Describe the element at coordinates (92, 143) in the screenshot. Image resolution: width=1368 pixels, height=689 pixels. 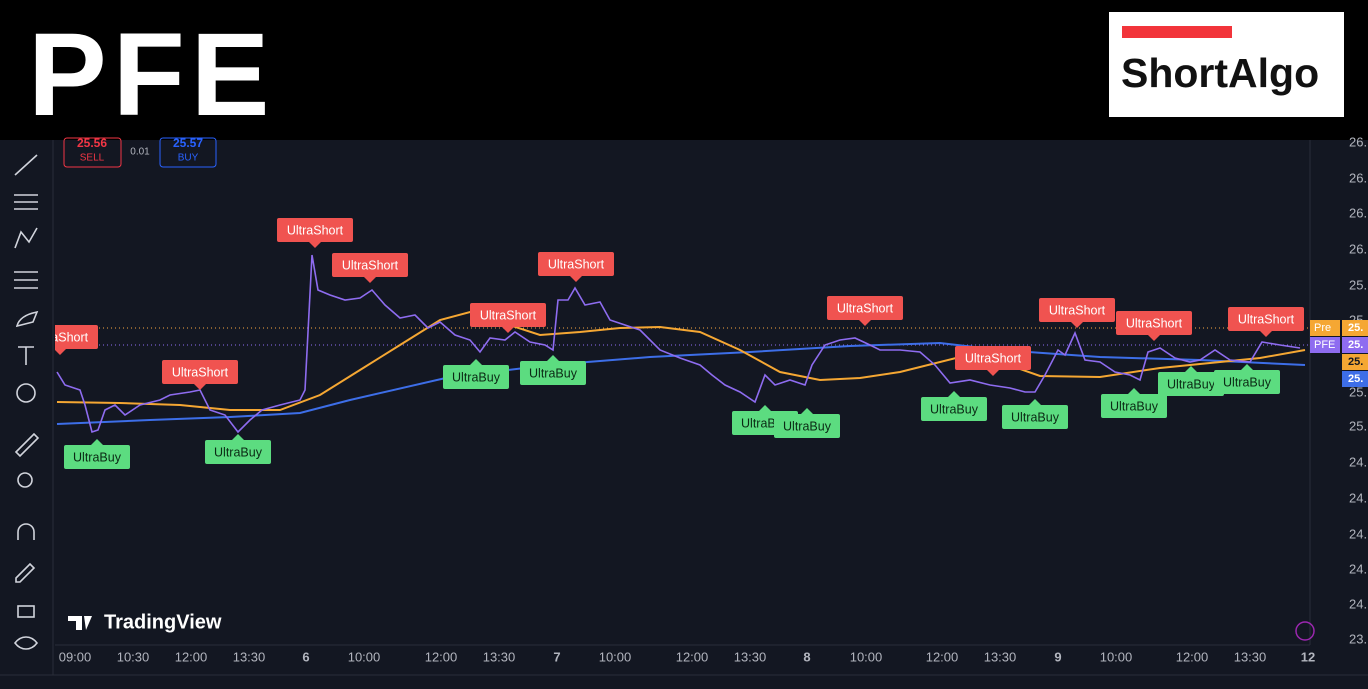
I see `sell-price: 25.56` at that location.